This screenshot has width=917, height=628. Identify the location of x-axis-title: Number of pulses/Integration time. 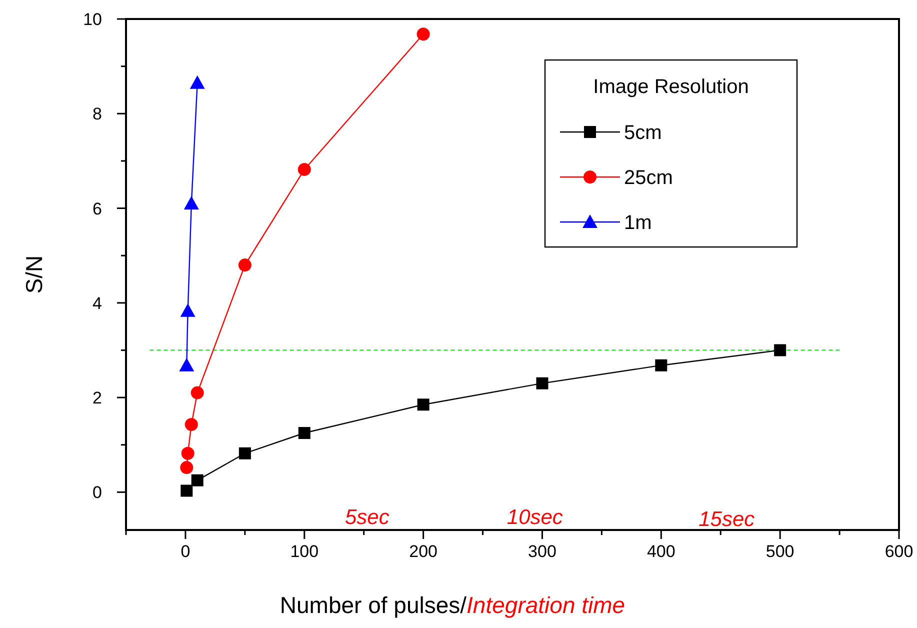
(453, 605).